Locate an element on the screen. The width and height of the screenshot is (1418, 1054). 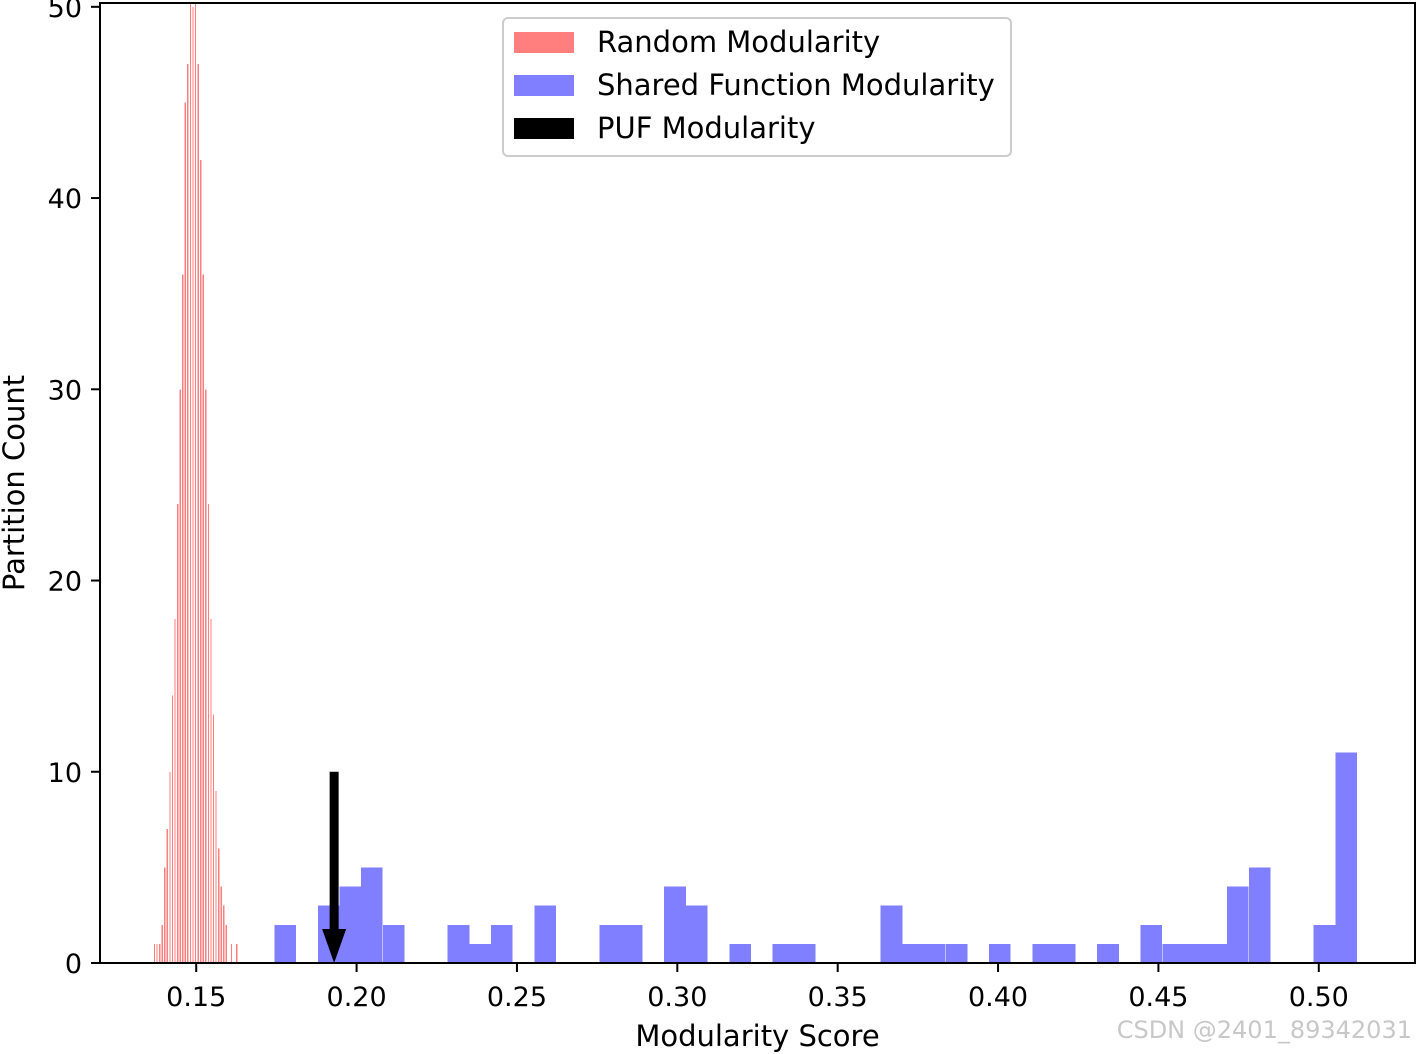
x-tick-label: 0.25 is located at coordinates (517, 997).